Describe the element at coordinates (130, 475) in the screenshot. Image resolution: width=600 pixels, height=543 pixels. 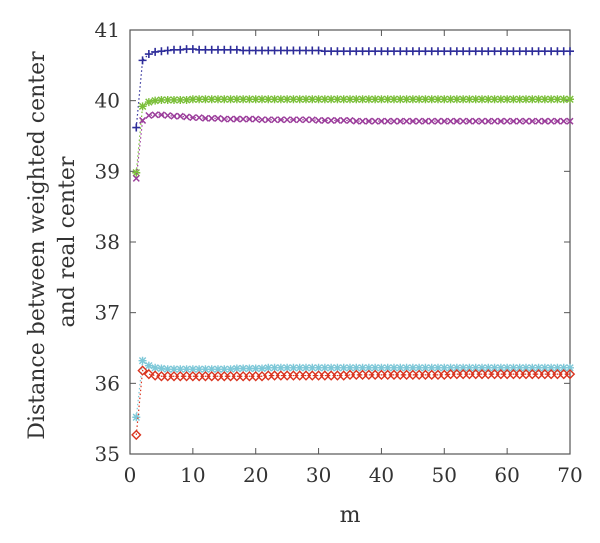
I see `x-tick-label: 0` at that location.